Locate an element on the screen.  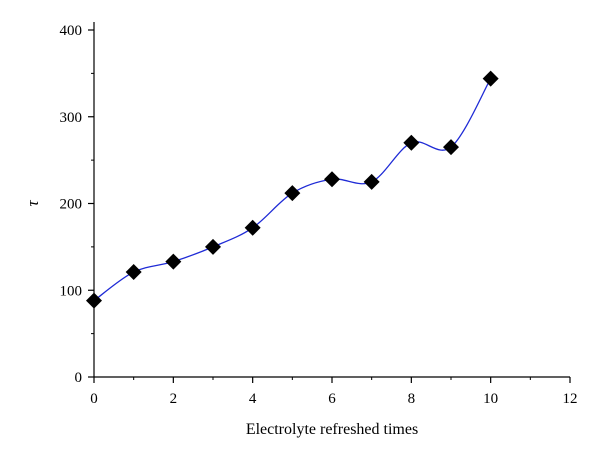
y-ticks: 0 100 200 300 400 is located at coordinates (77, 204).